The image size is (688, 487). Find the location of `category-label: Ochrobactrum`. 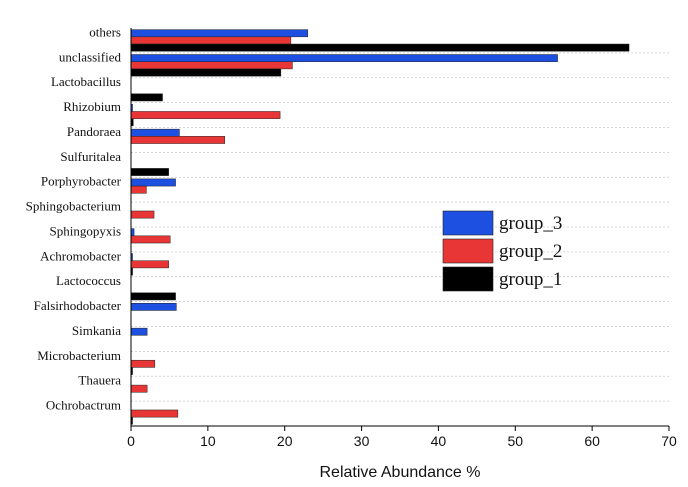

category-label: Ochrobactrum is located at coordinates (83, 405).